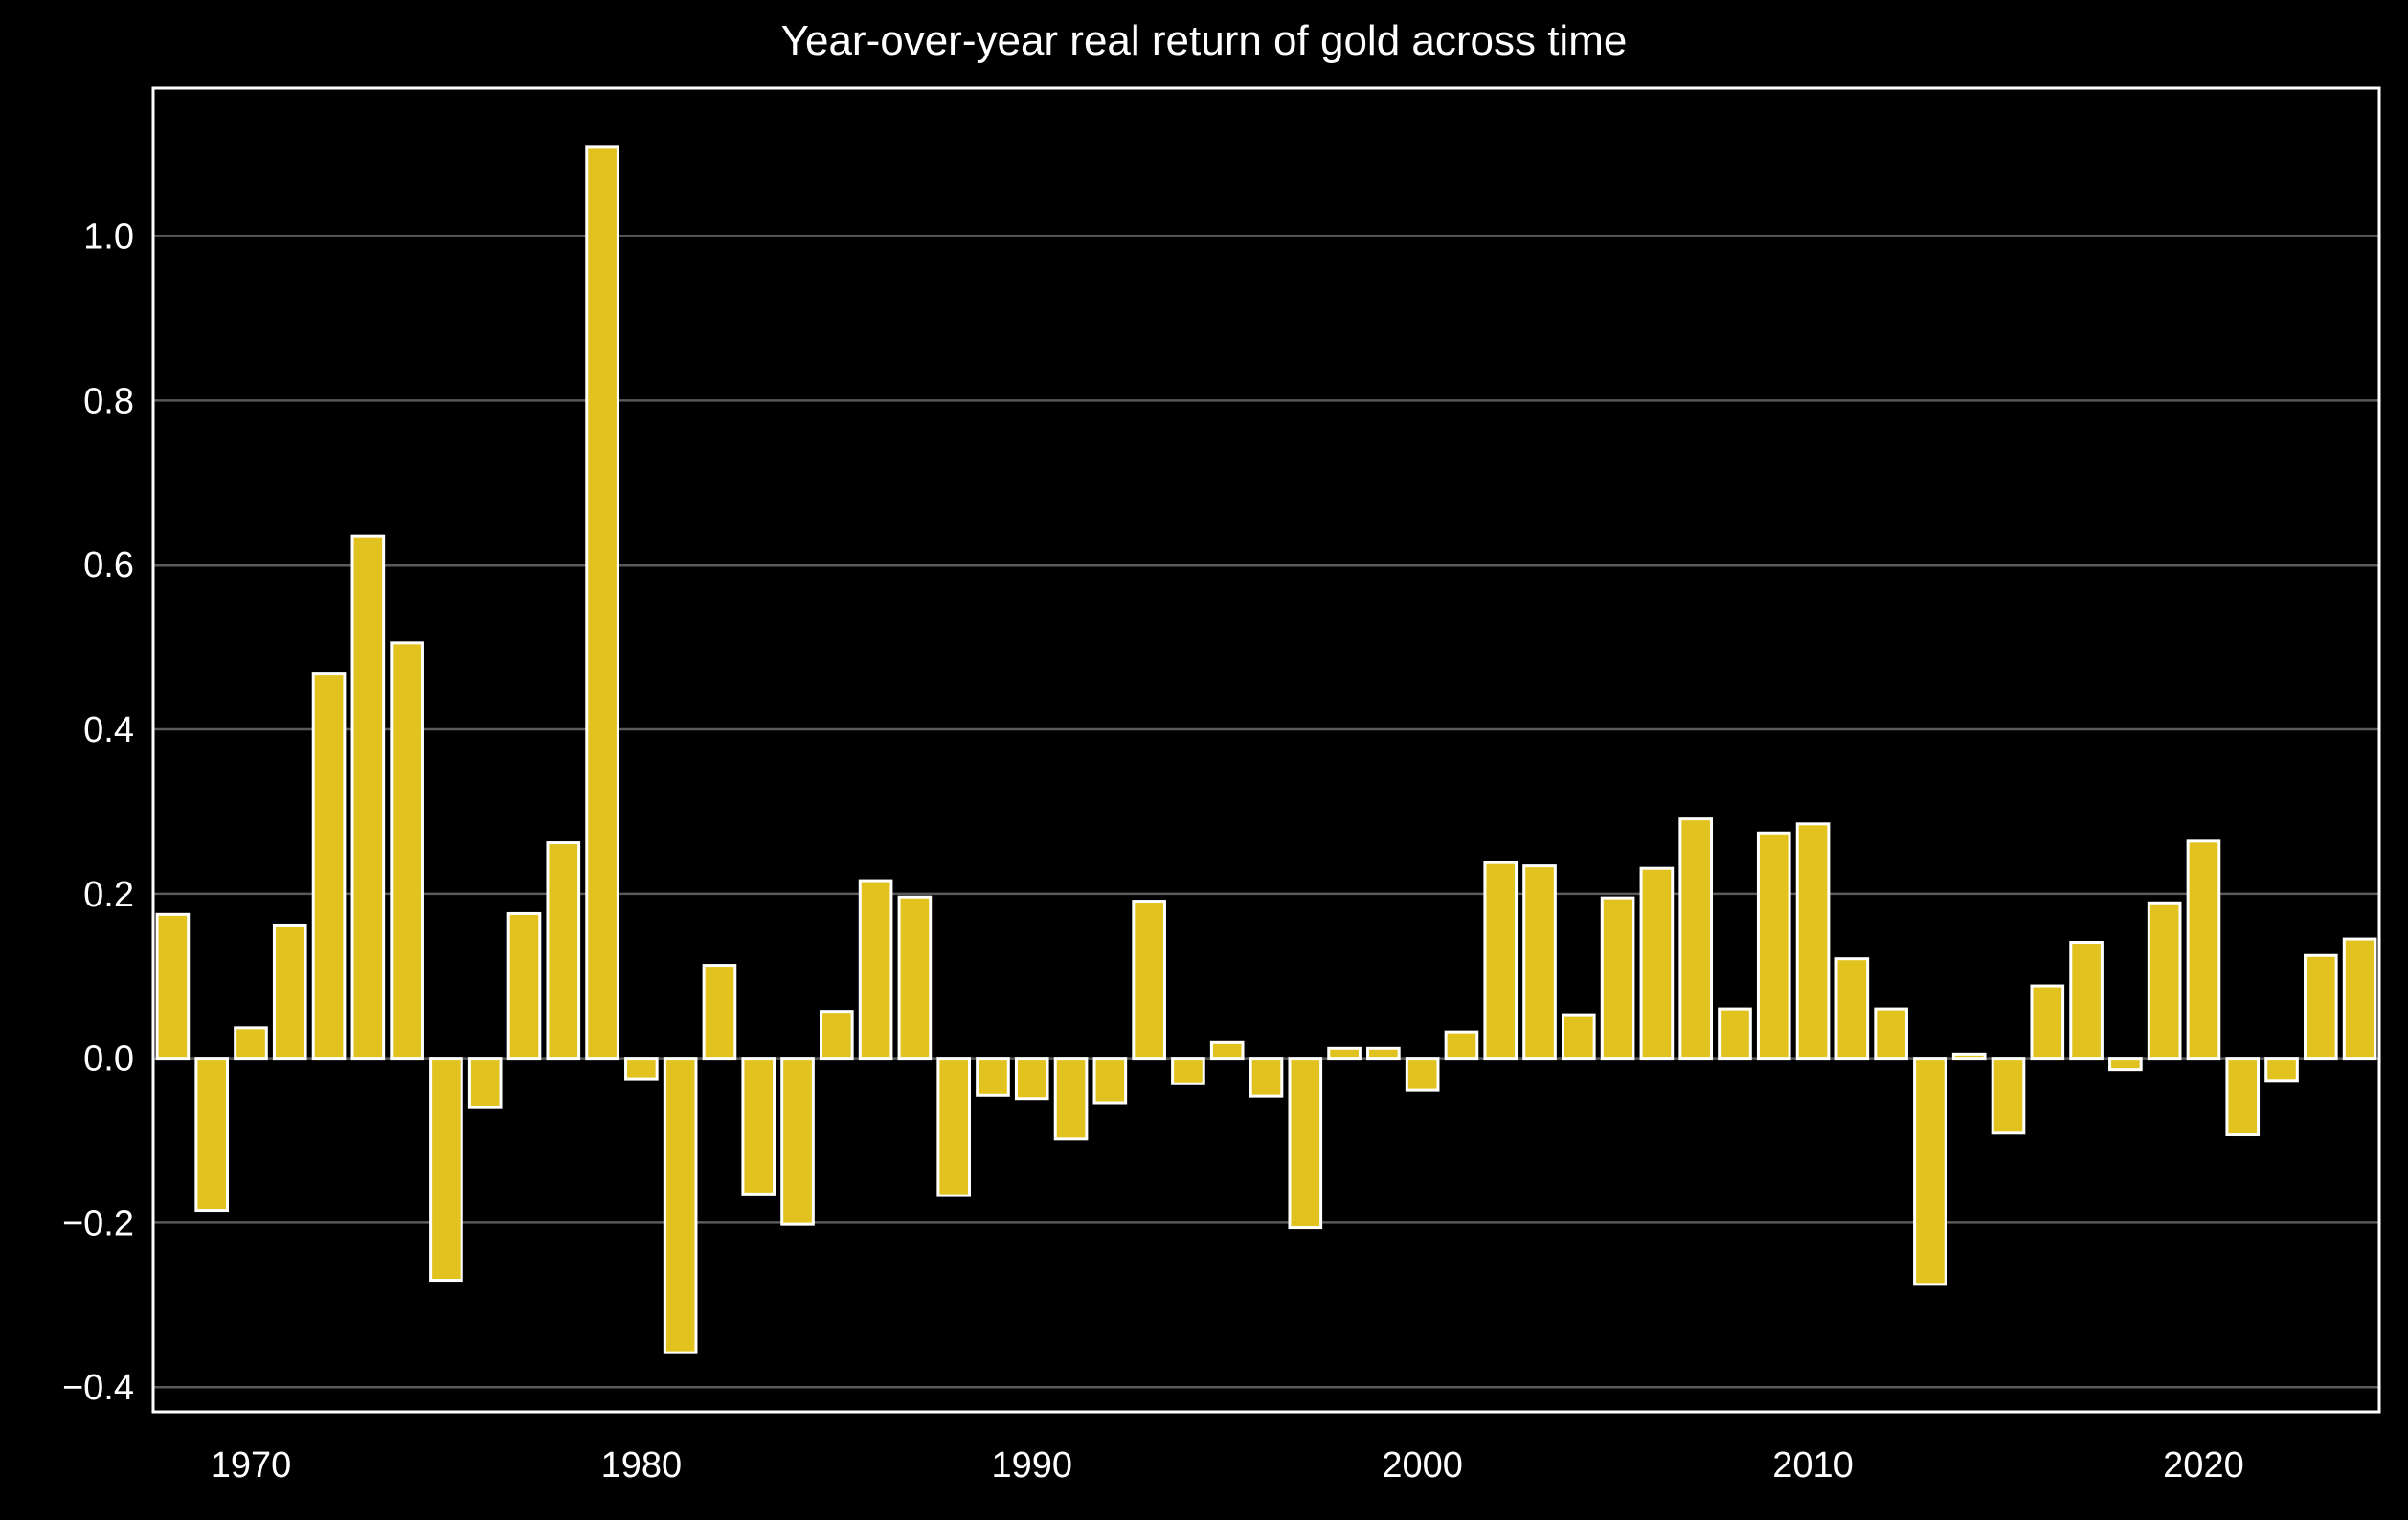  I want to click on bar-1990, so click(1032, 1079).